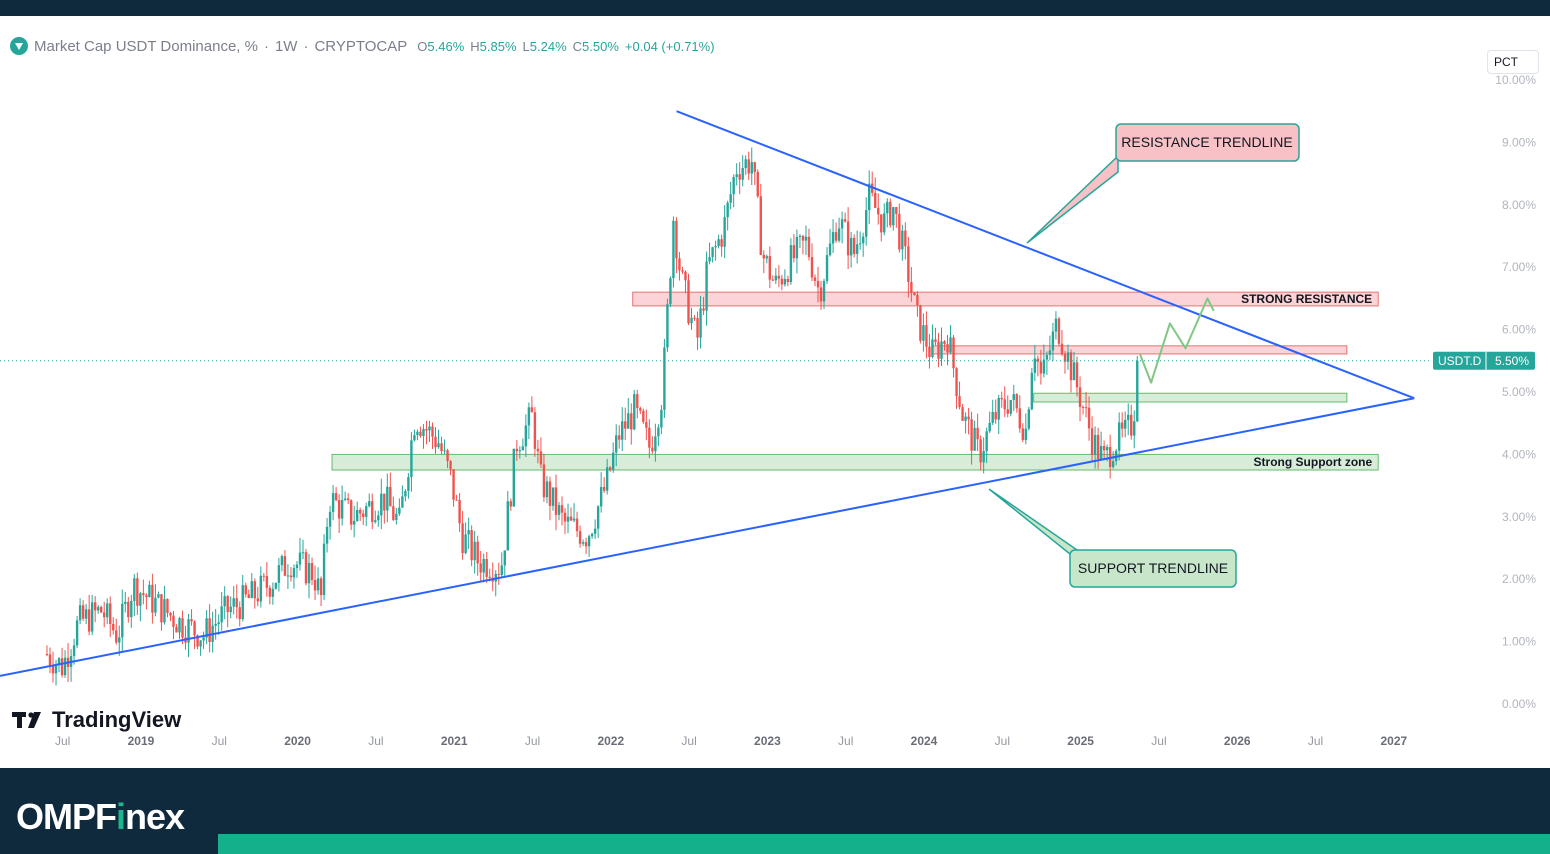 The height and width of the screenshot is (854, 1550). Describe the element at coordinates (1153, 568) in the screenshot. I see `support-callout-text: SUPPORT TRENDLINE` at that location.